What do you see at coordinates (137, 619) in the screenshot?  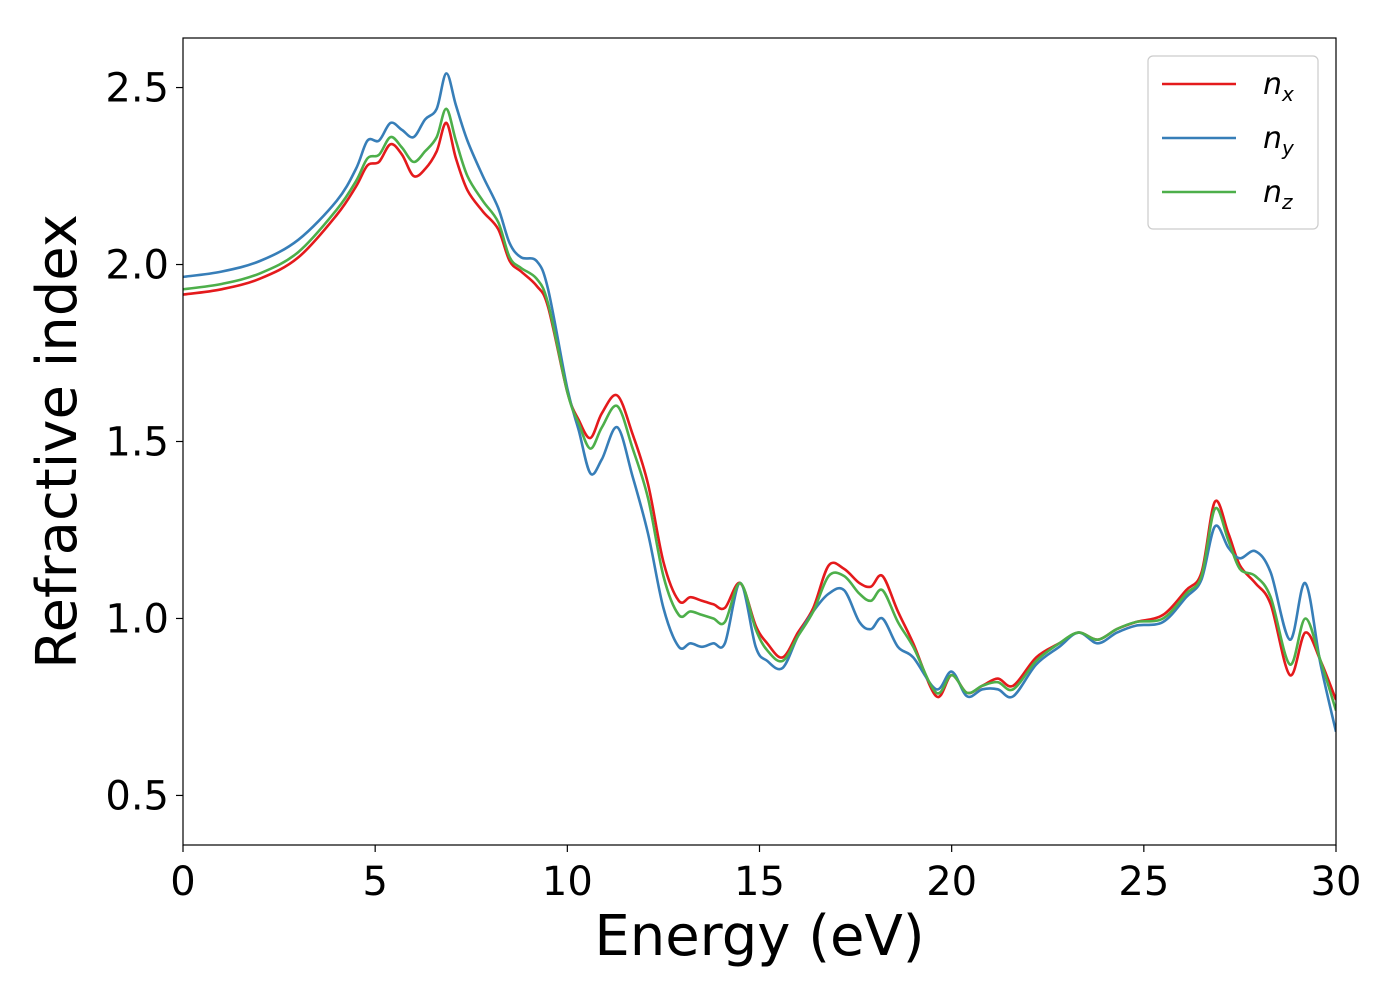 I see `y-tick-label: 1.0` at bounding box center [137, 619].